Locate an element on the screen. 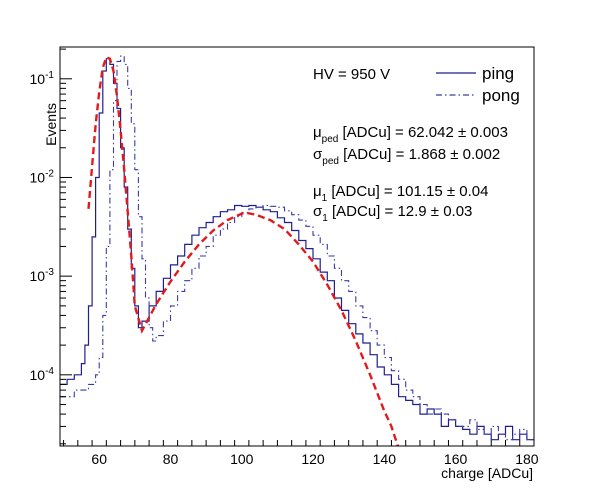  y-tick-label: 10⁻⁴ is located at coordinates (42, 374).